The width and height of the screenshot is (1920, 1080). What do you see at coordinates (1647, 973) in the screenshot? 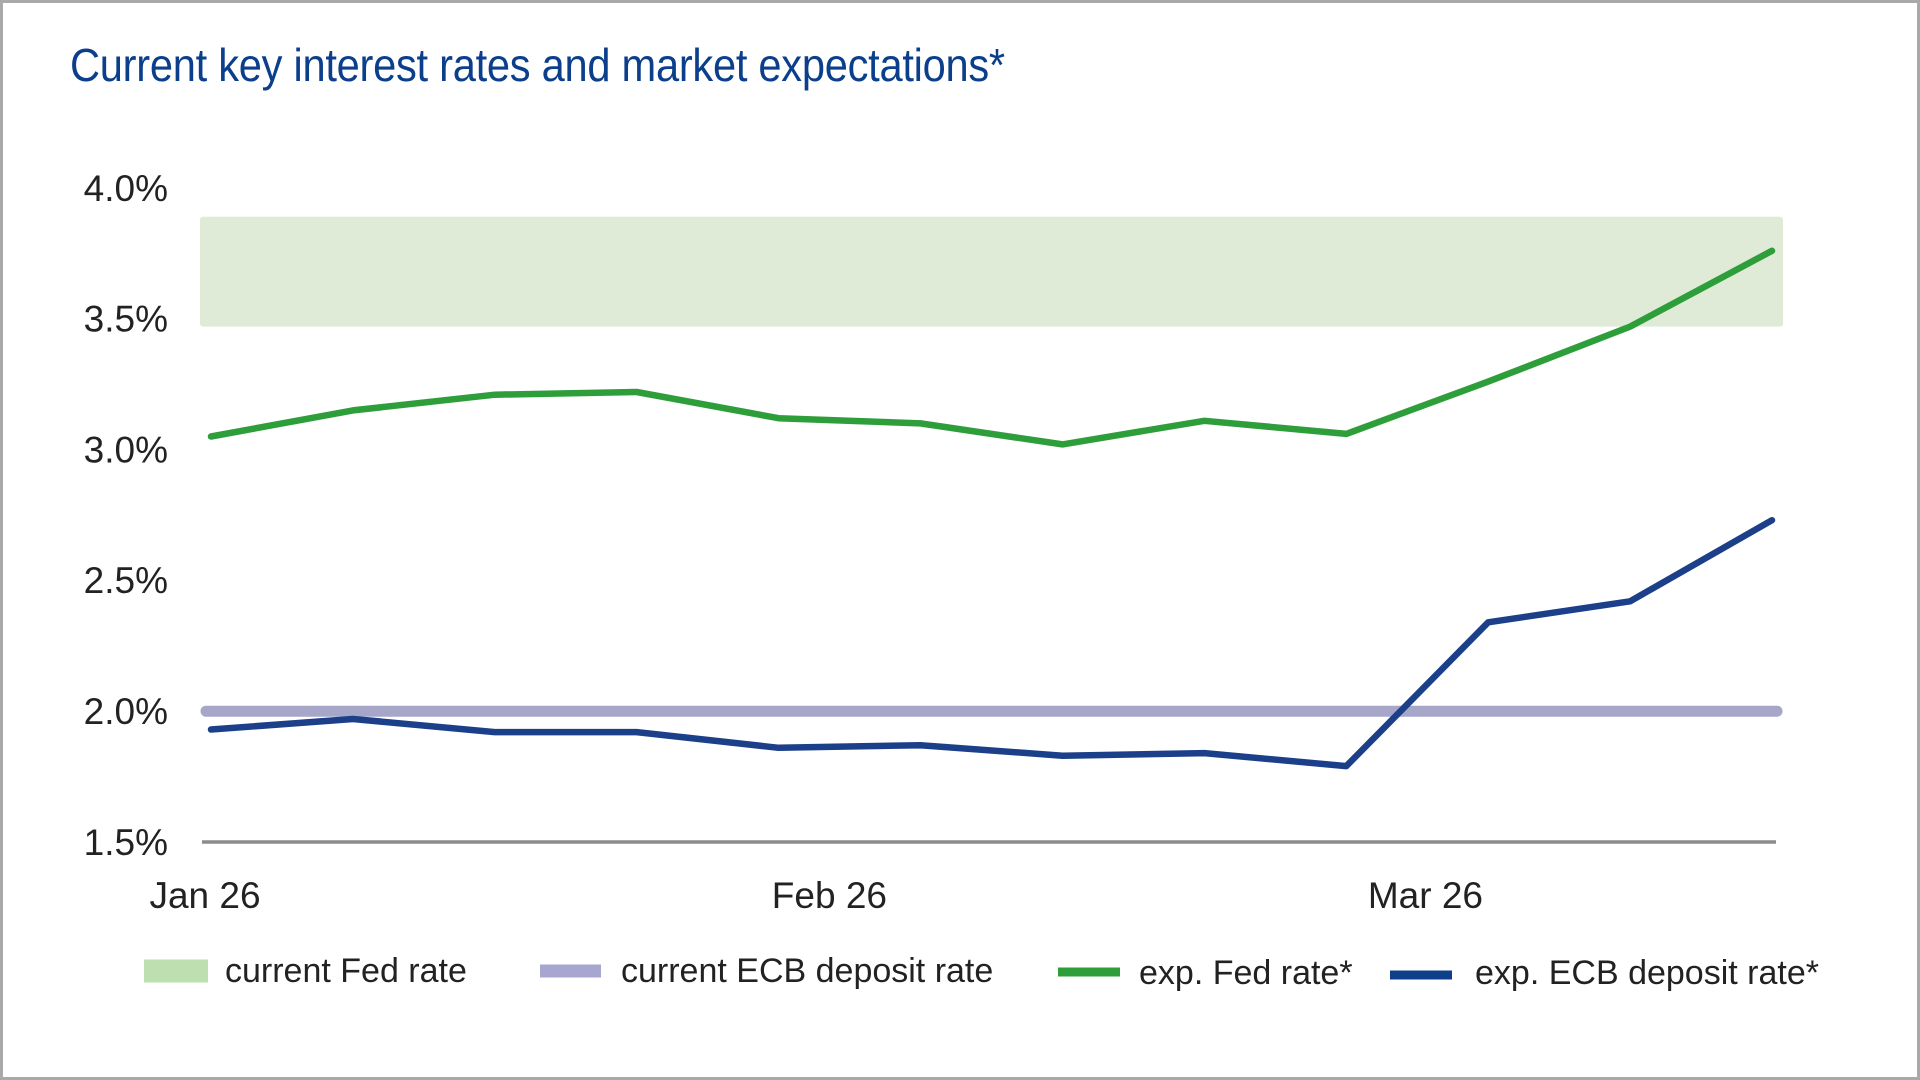
I see `legend-label: exp. ECB deposit rate*` at bounding box center [1647, 973].